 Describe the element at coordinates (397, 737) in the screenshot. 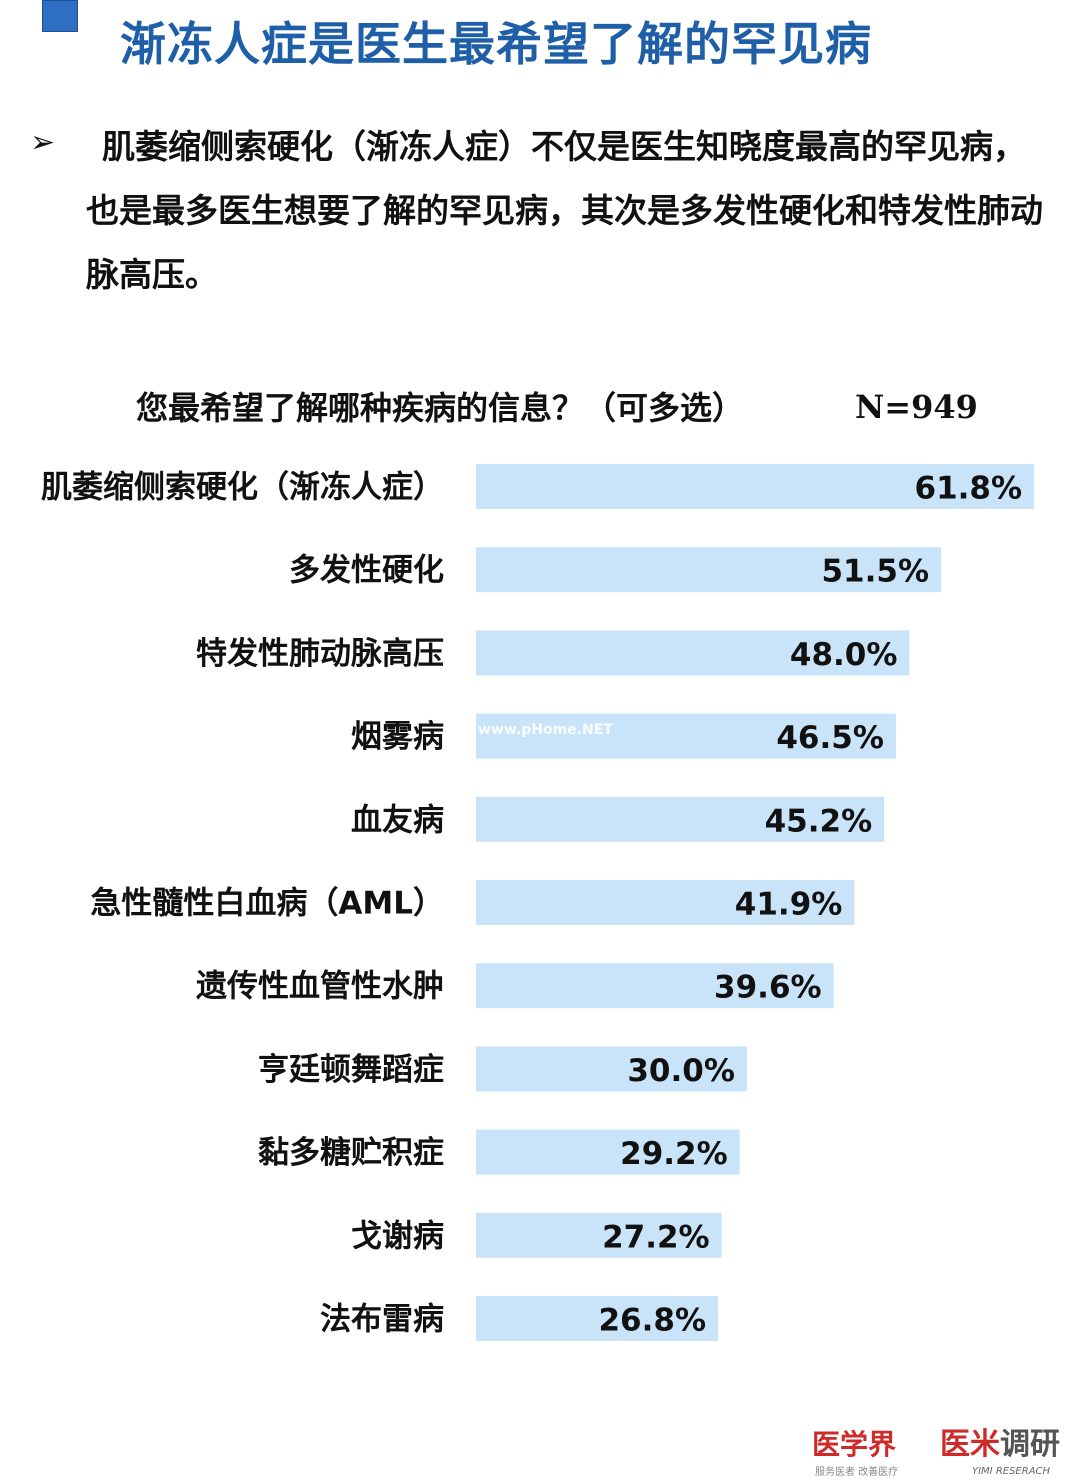

I see `category-label: 烟雾病` at that location.